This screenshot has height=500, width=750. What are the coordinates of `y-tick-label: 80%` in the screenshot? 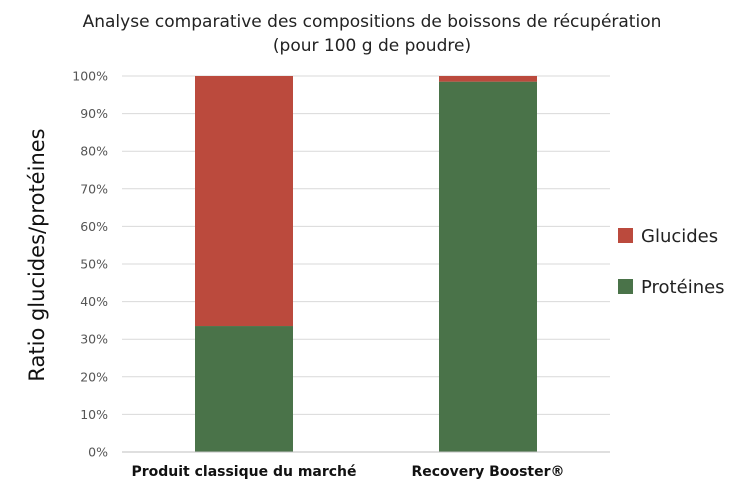 It's located at (94, 151).